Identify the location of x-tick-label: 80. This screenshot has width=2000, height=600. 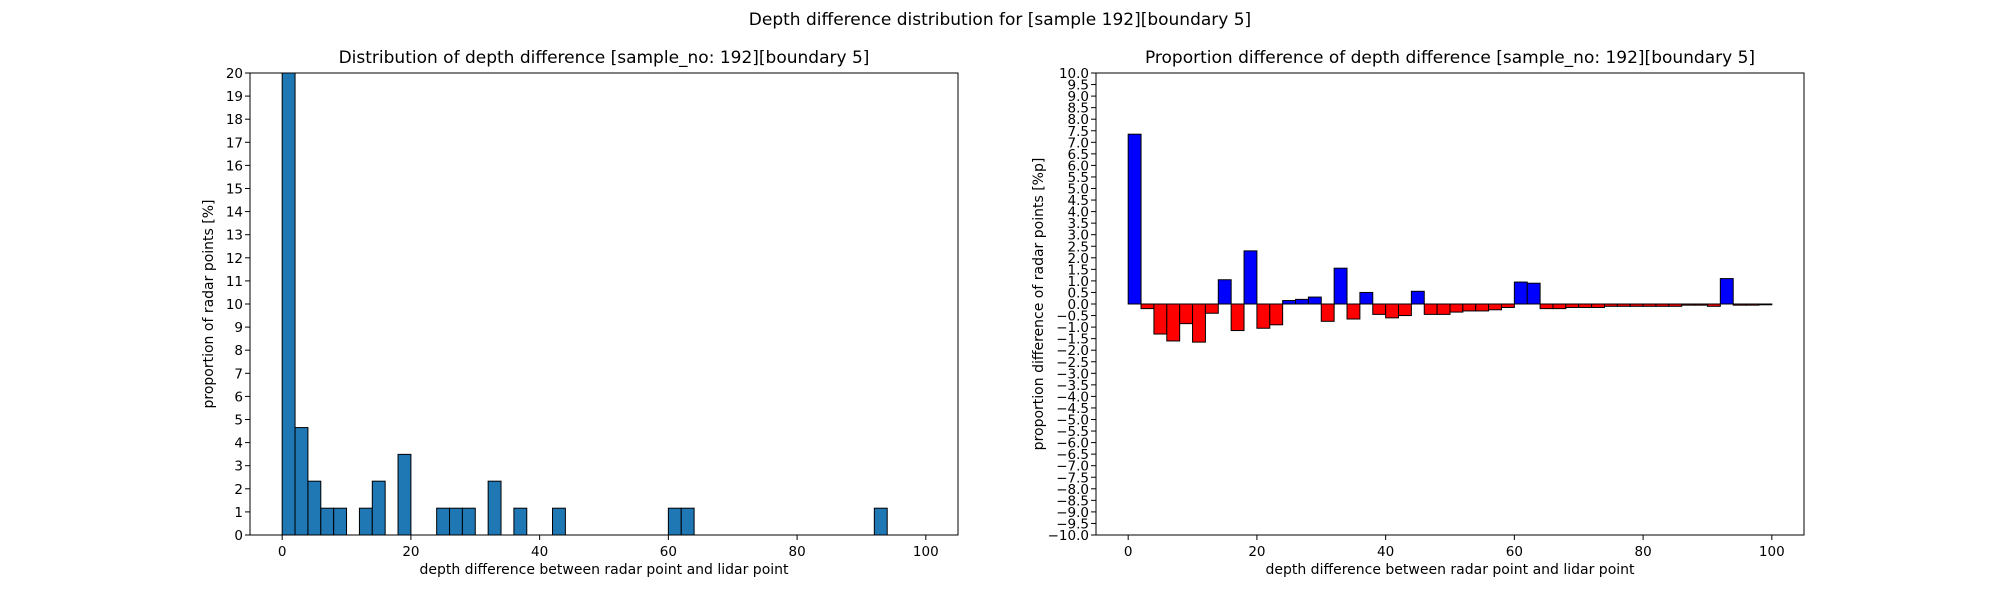
(796, 552).